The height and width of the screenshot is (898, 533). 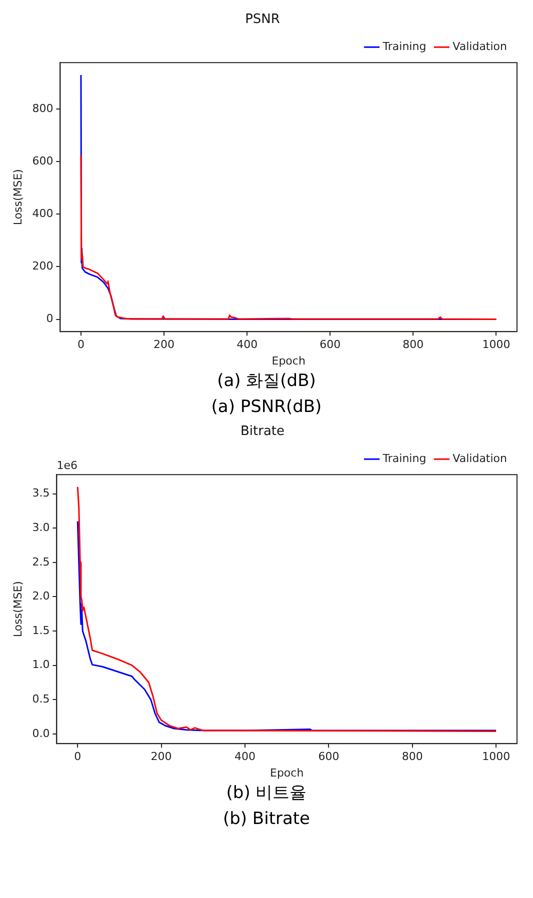 I want to click on y-tick-label: 3.5, so click(x=41, y=493).